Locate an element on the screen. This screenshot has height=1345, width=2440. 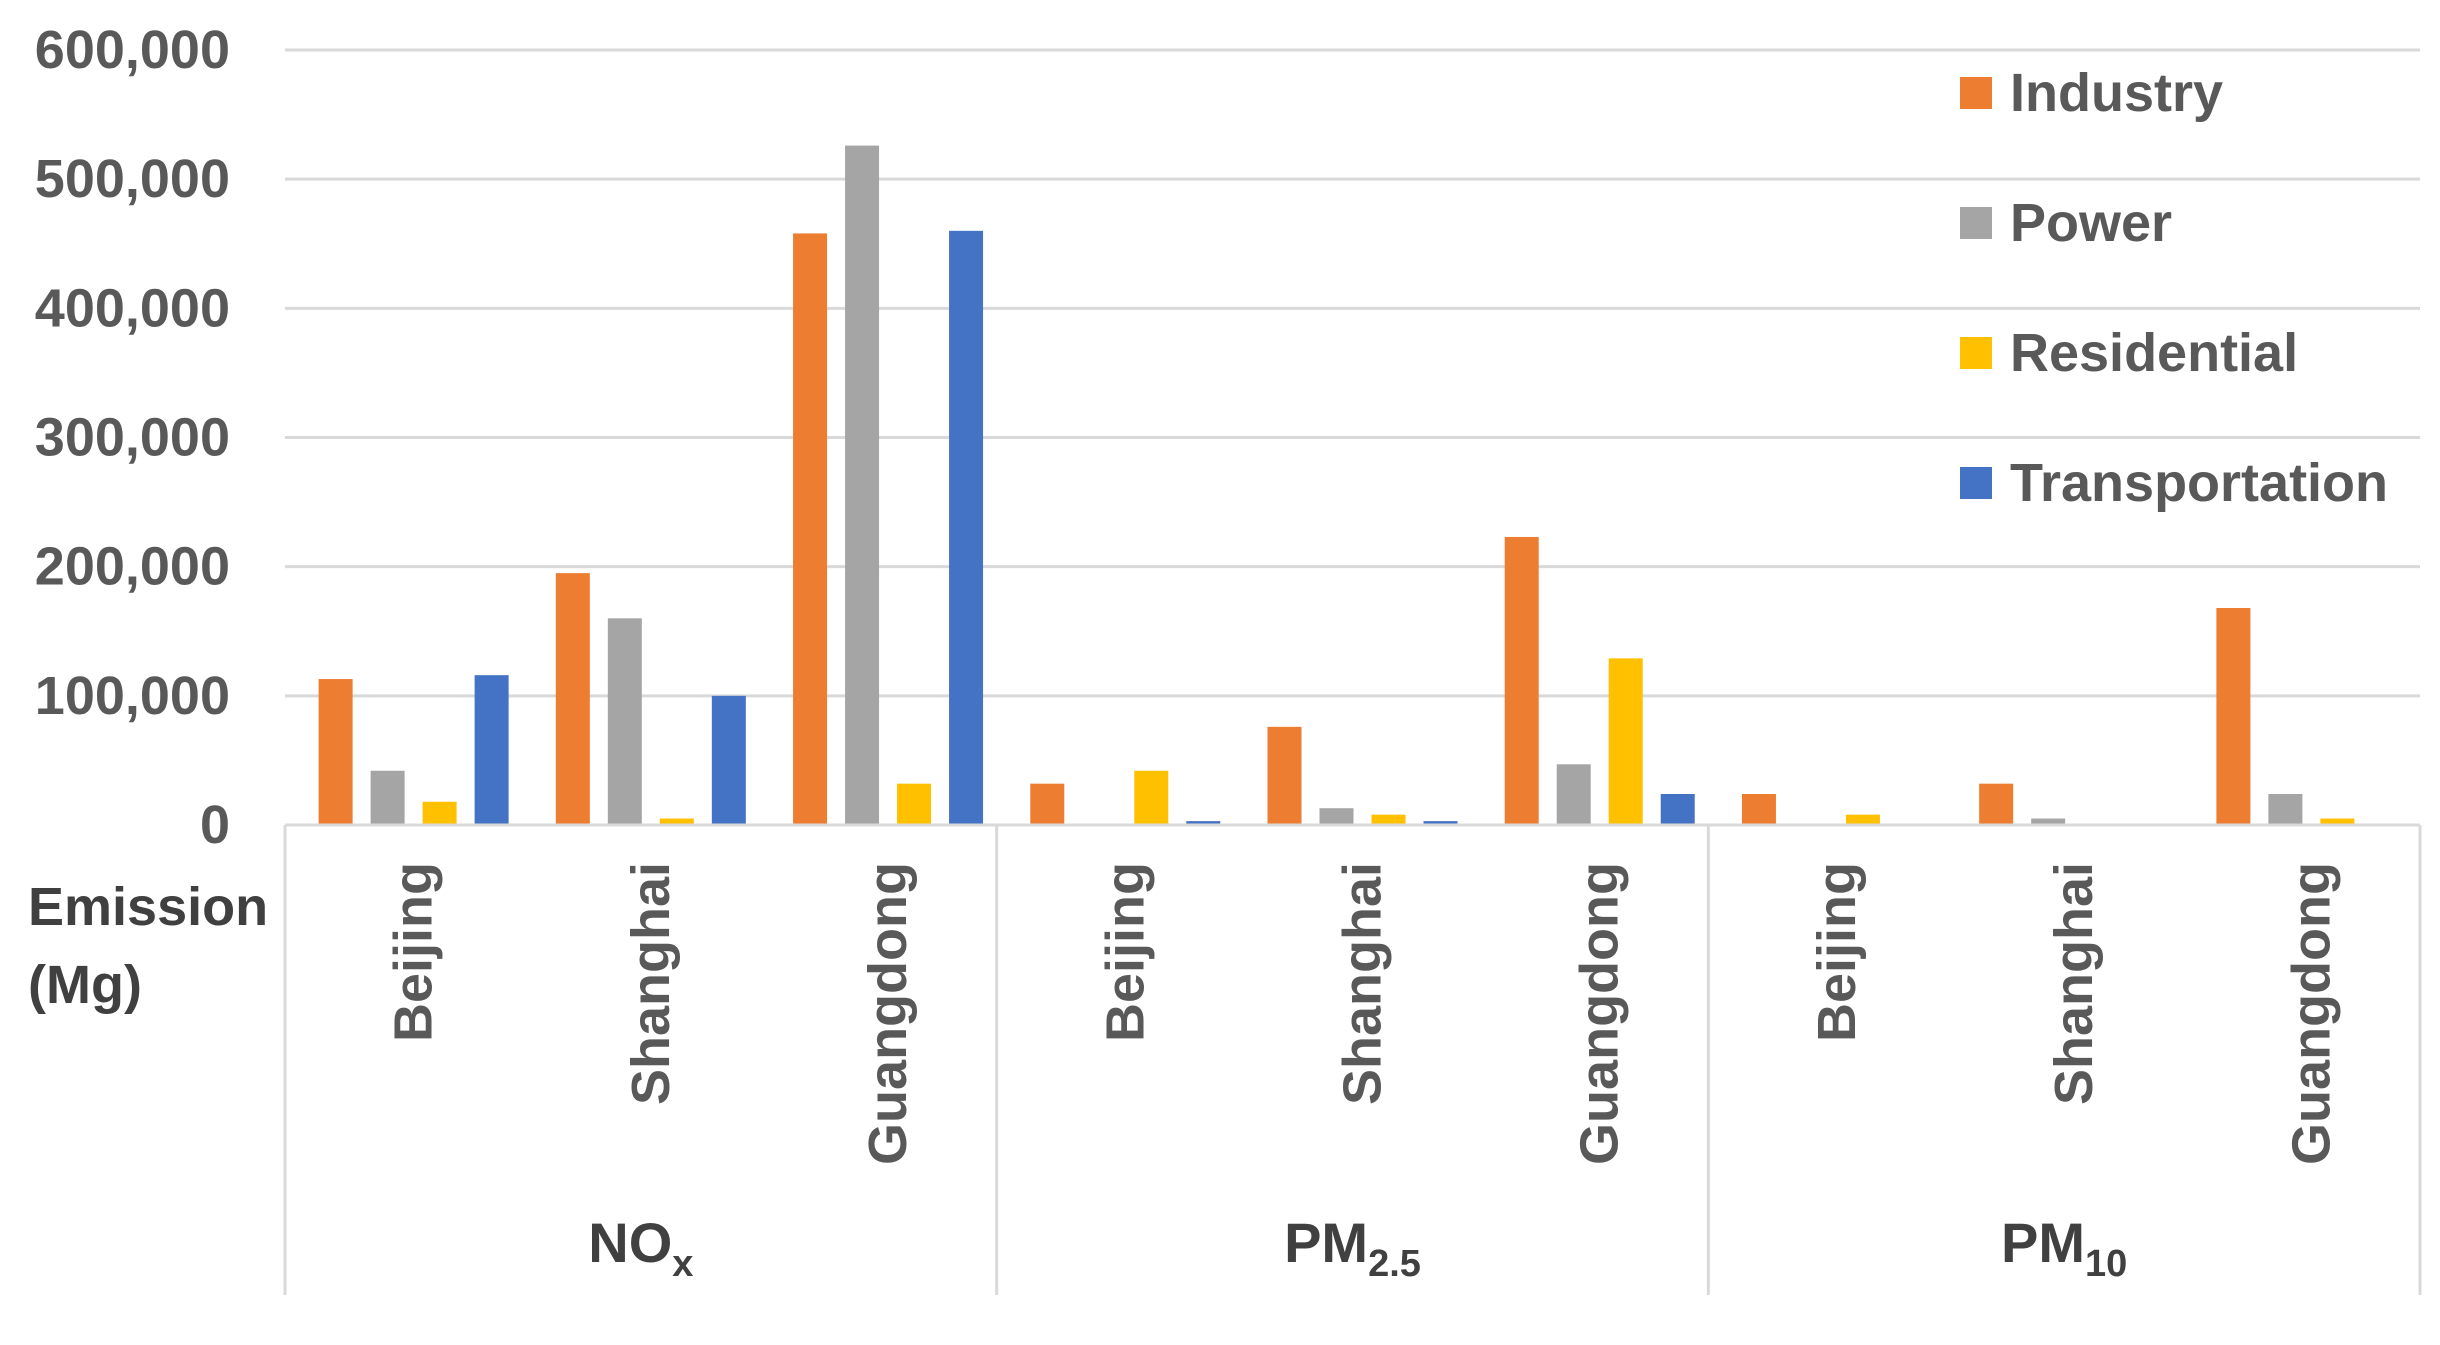
y-tick-label: 100,000 is located at coordinates (132, 696).